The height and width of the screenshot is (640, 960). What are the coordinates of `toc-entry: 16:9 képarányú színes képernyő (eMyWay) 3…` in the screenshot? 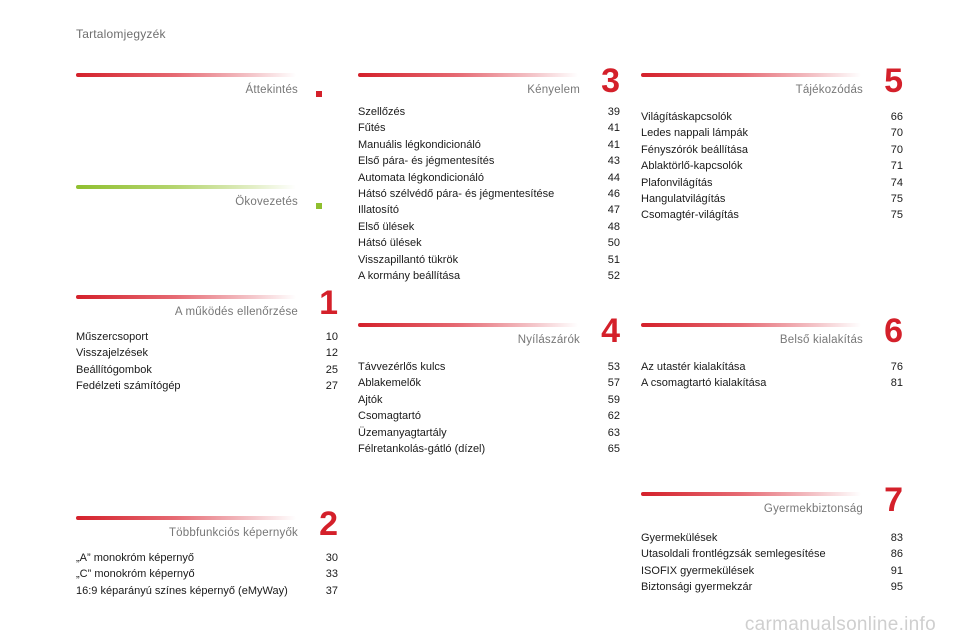 It's located at (207, 591).